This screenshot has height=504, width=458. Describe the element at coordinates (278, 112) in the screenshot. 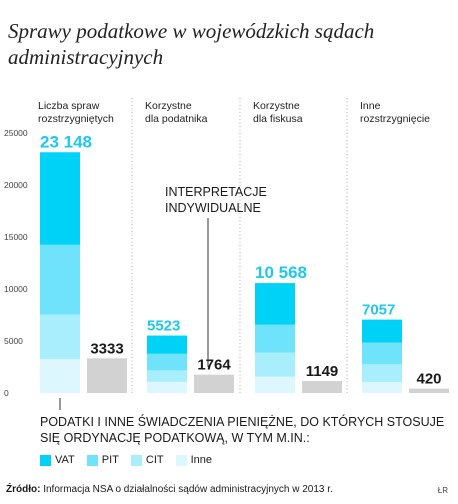

I see `category-label: Korzystne dla fiskusa` at that location.